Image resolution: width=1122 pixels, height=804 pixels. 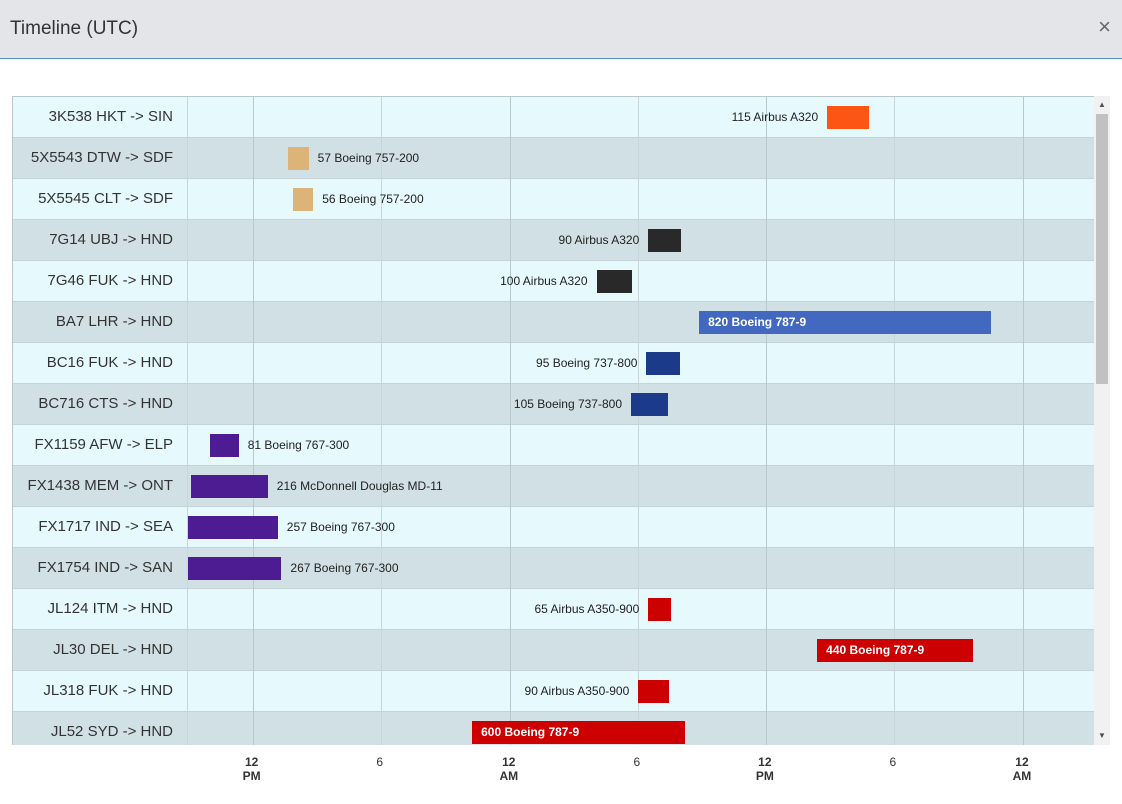 What do you see at coordinates (553, 199) in the screenshot?
I see `timeline-row: 5X5545 CLT -> SDF` at bounding box center [553, 199].